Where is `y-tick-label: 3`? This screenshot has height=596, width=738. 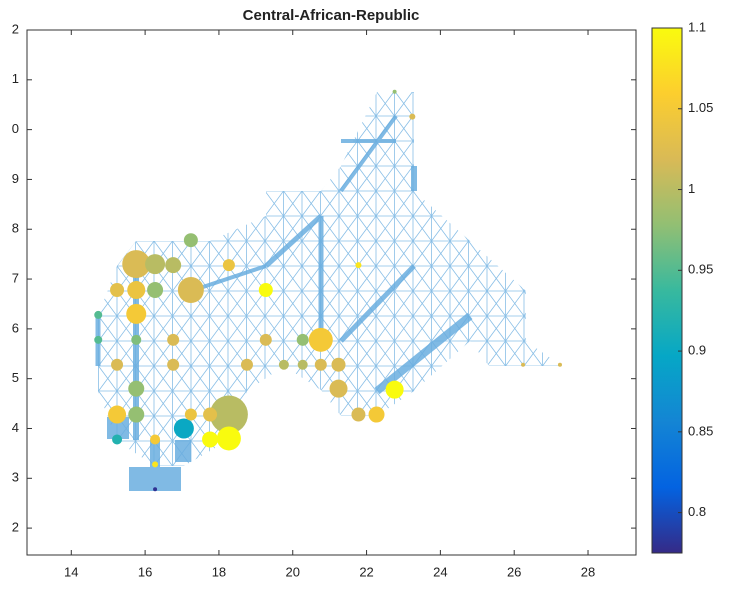 y-tick-label: 3 is located at coordinates (15, 477).